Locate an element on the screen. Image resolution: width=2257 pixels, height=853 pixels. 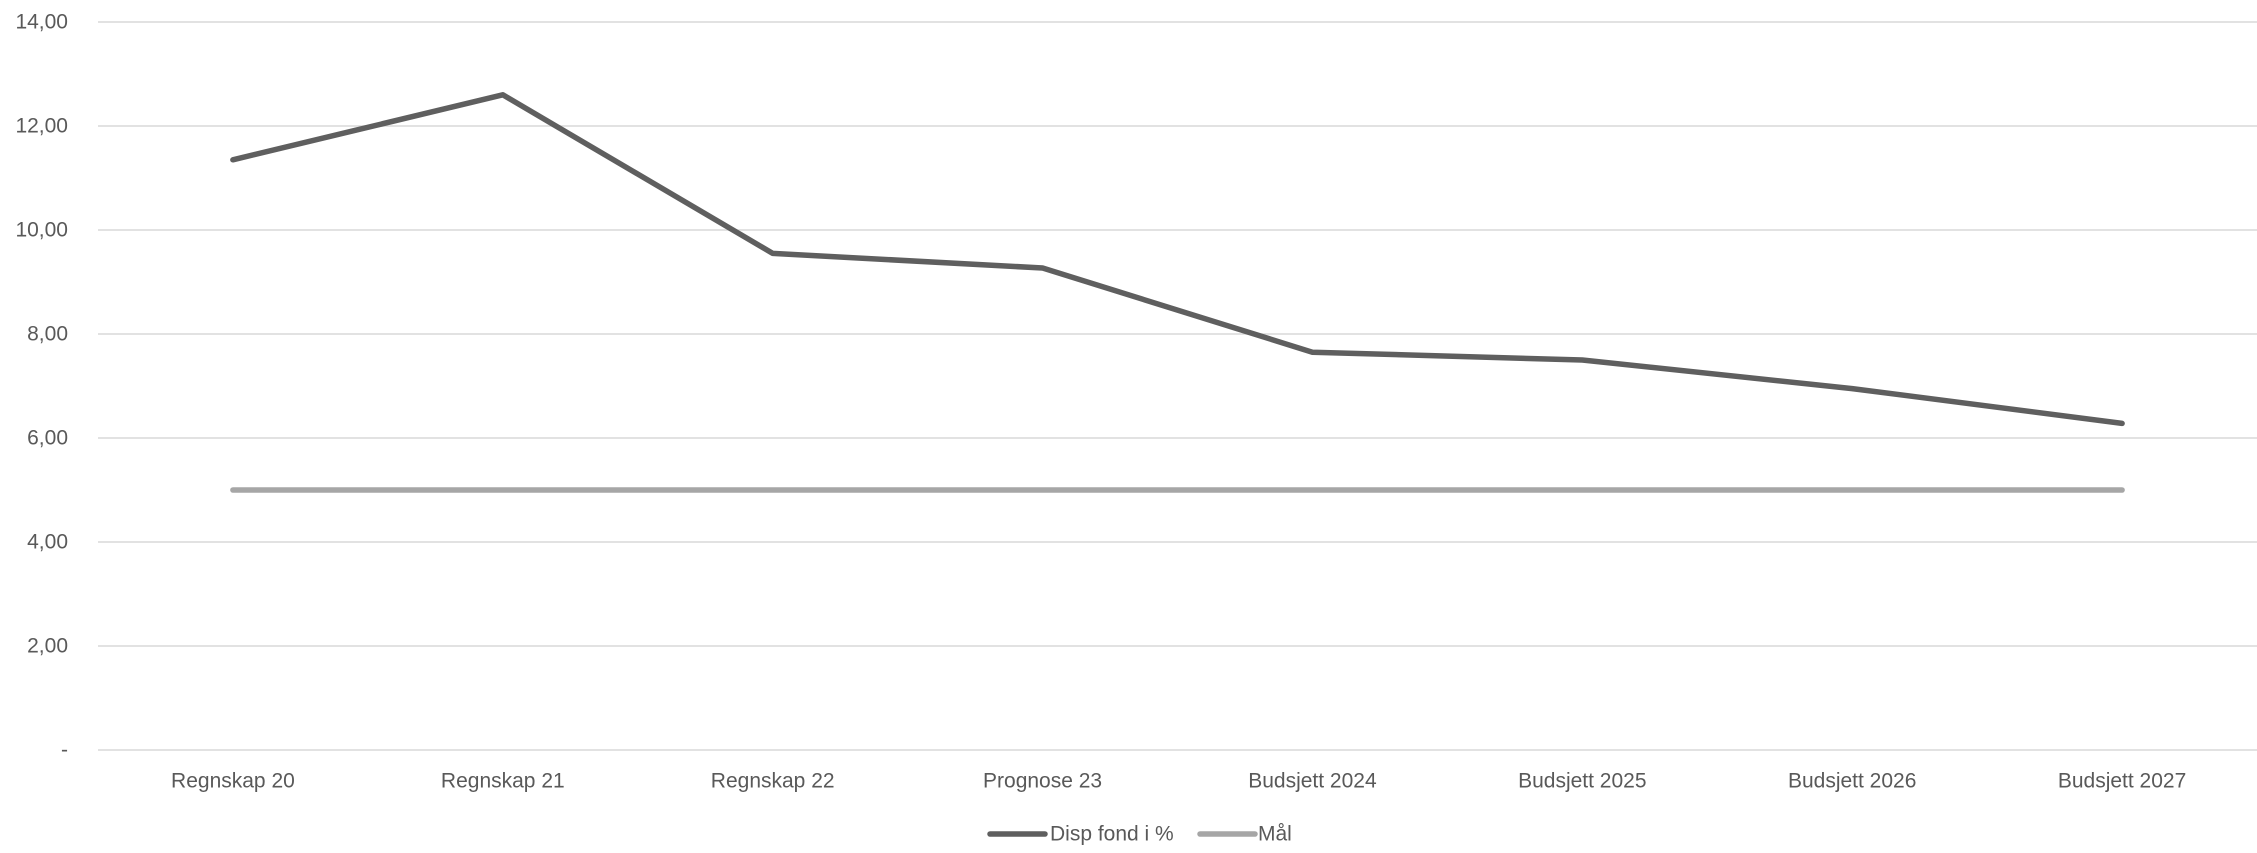
y-tick-label: 12,00 is located at coordinates (41, 126).